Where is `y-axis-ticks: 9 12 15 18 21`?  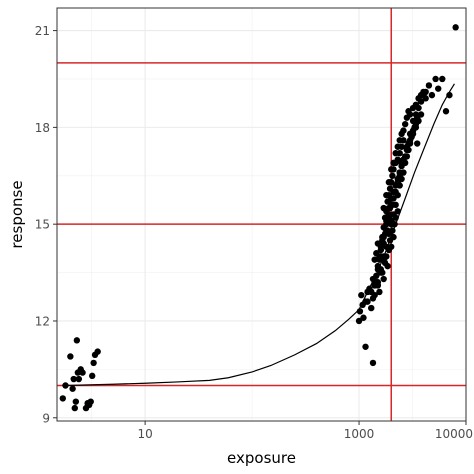
y-axis-ticks: 9 12 15 18 21 is located at coordinates (46, 224).